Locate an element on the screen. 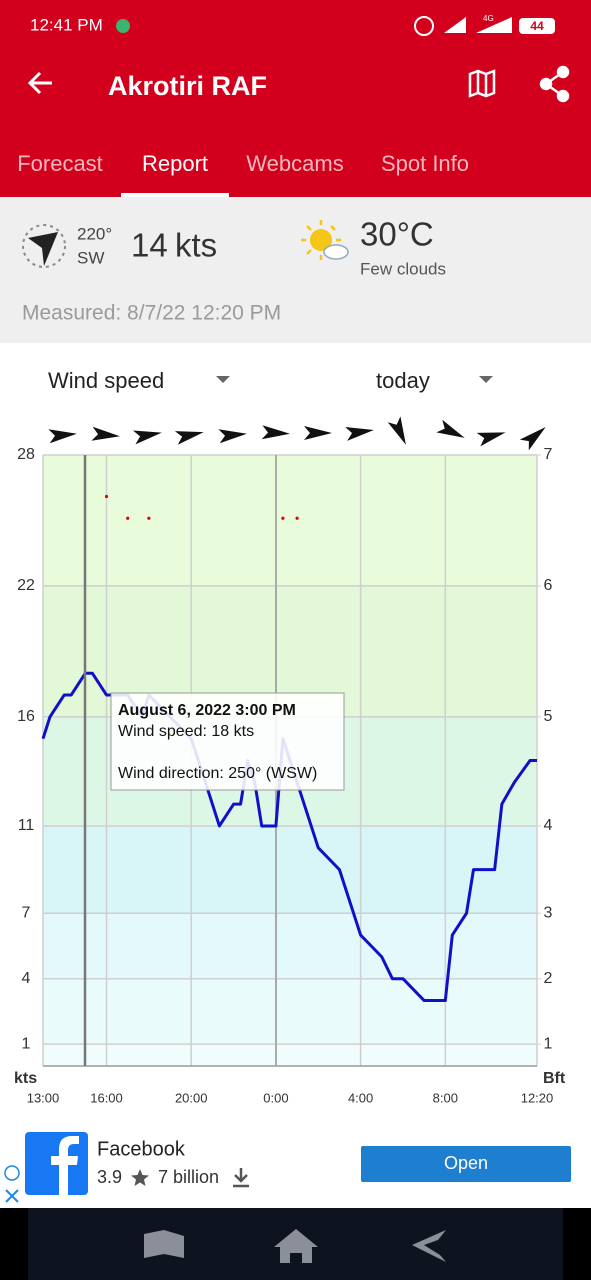  rating-star is located at coordinates (140, 1177).